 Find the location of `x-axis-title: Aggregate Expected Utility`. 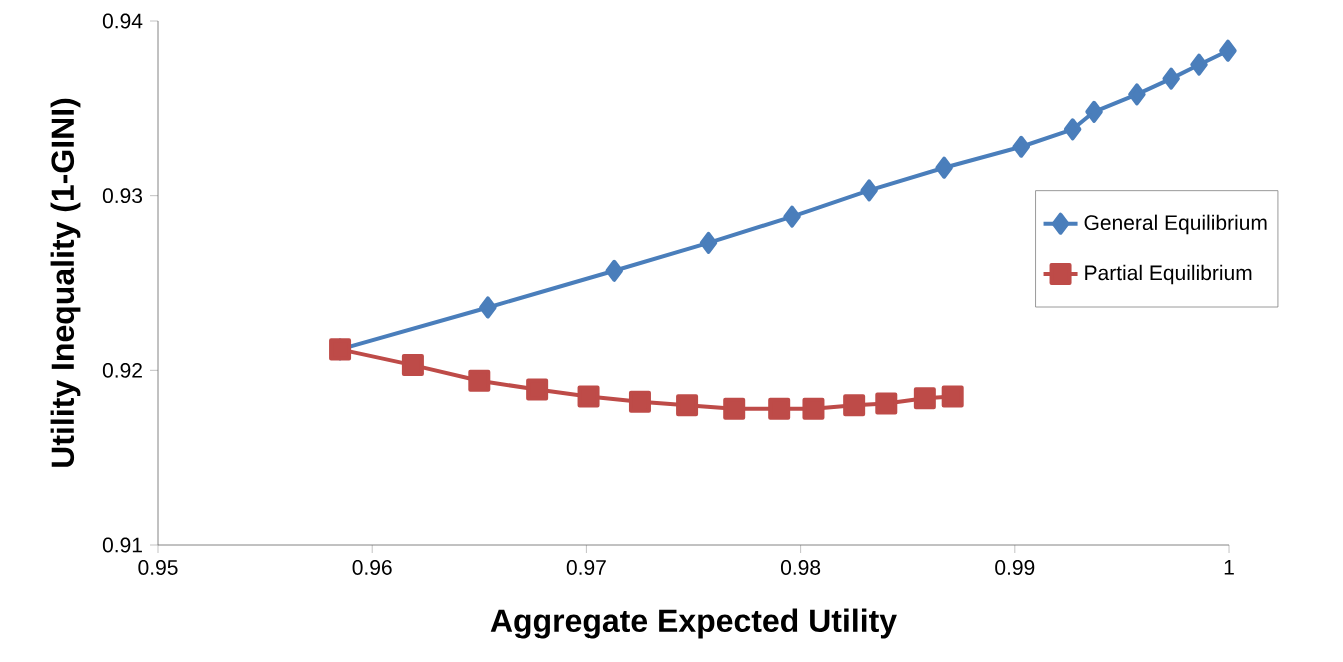

x-axis-title: Aggregate Expected Utility is located at coordinates (693, 623).